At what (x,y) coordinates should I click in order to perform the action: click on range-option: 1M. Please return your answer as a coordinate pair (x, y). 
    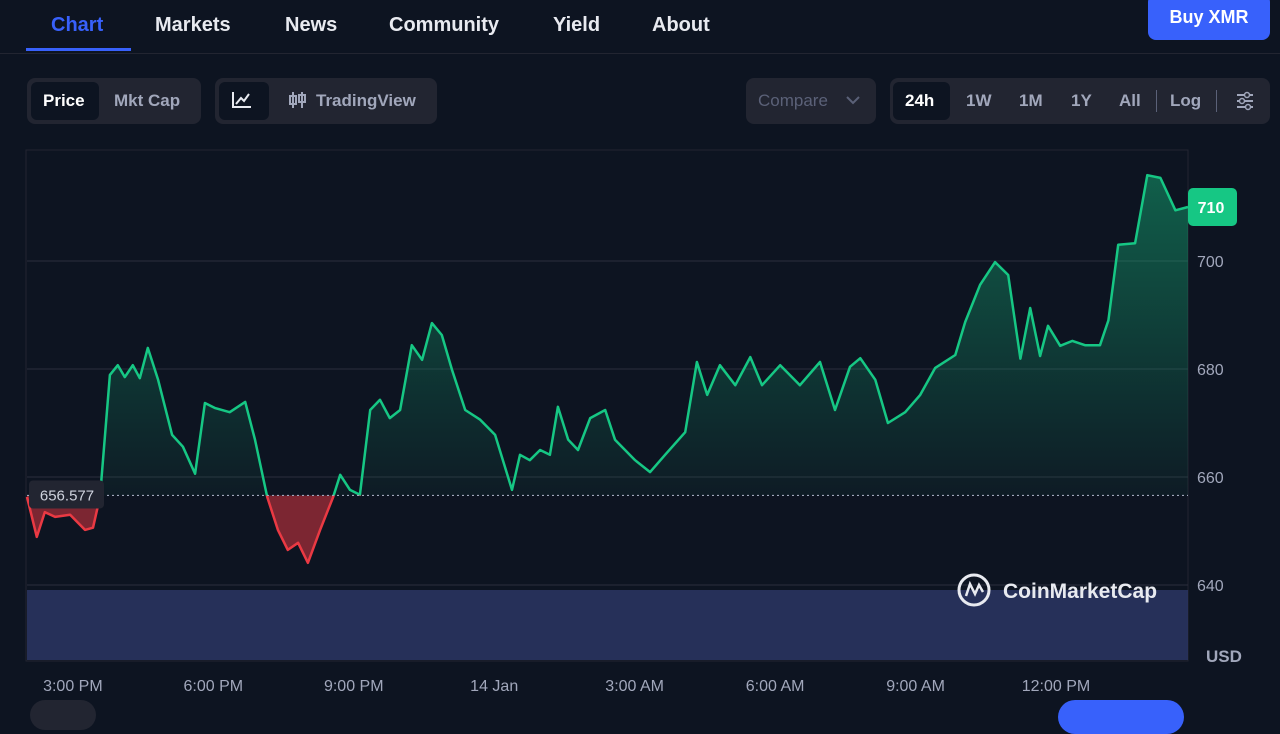
    Looking at the image, I should click on (1031, 100).